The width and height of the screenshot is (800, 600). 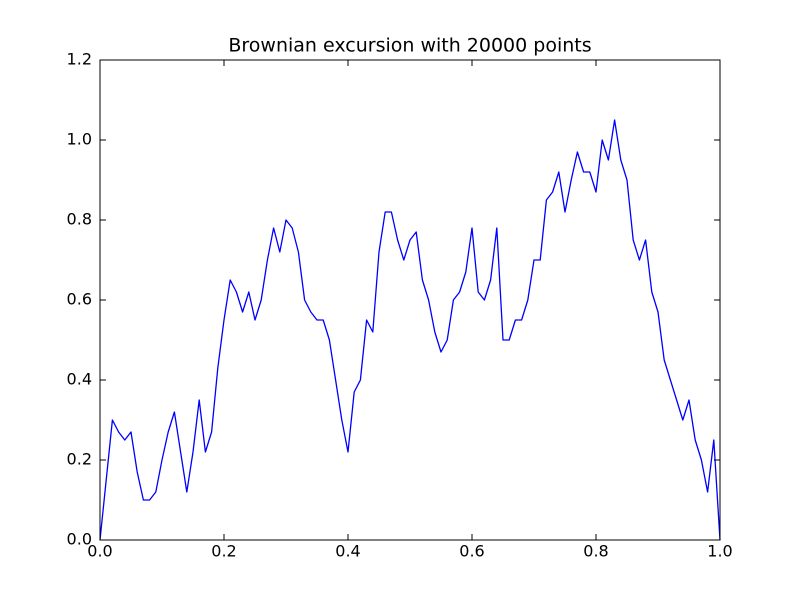 What do you see at coordinates (79, 59) in the screenshot?
I see `y-tick-label: 1.2` at bounding box center [79, 59].